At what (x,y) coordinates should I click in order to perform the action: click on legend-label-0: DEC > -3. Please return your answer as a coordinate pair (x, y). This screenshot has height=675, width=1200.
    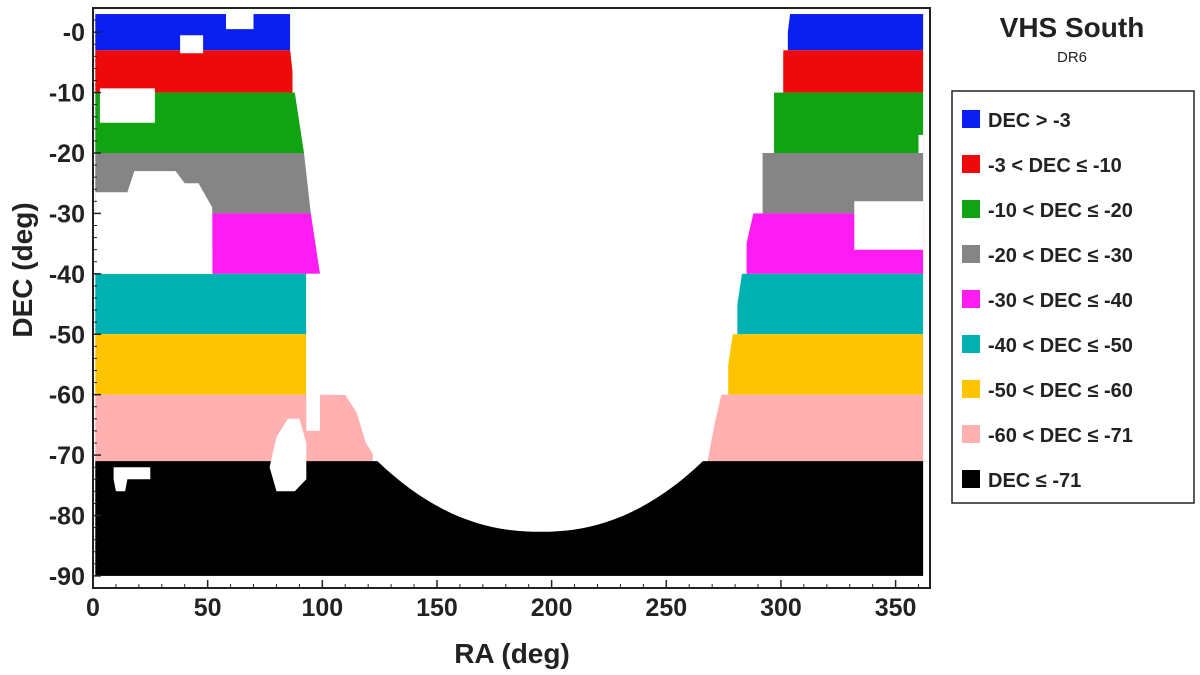
    Looking at the image, I should click on (1029, 121).